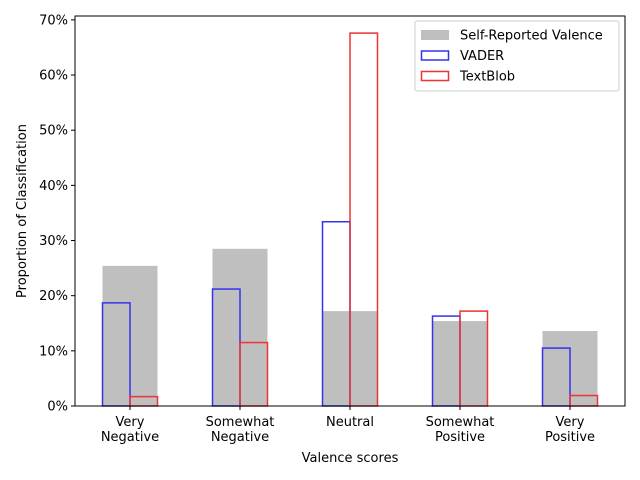 The height and width of the screenshot is (480, 640). I want to click on x-tick-label: Somewhat Positive, so click(460, 430).